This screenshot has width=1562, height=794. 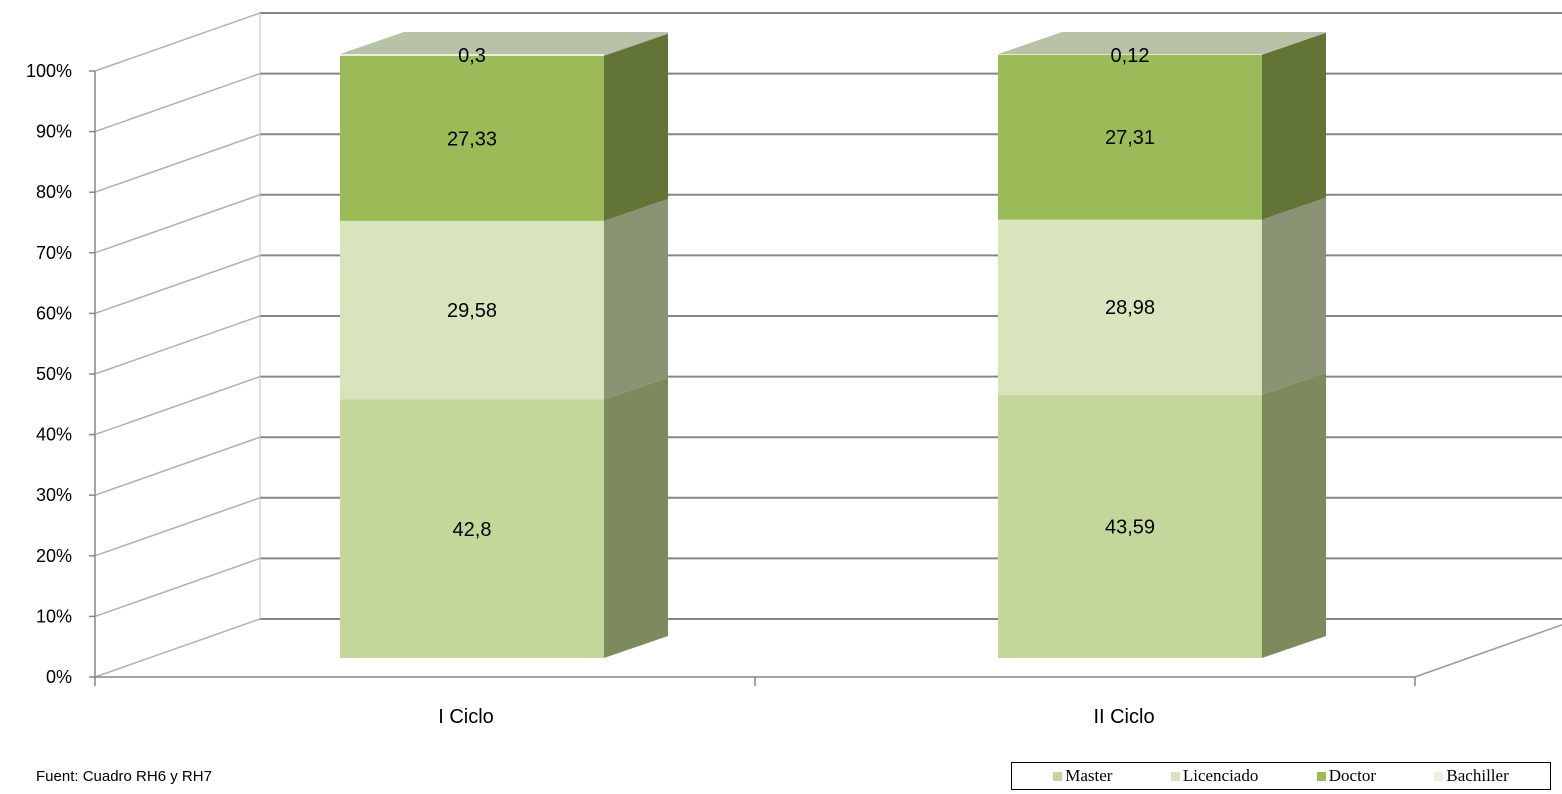 What do you see at coordinates (54, 556) in the screenshot?
I see `y-tick-label: 20%` at bounding box center [54, 556].